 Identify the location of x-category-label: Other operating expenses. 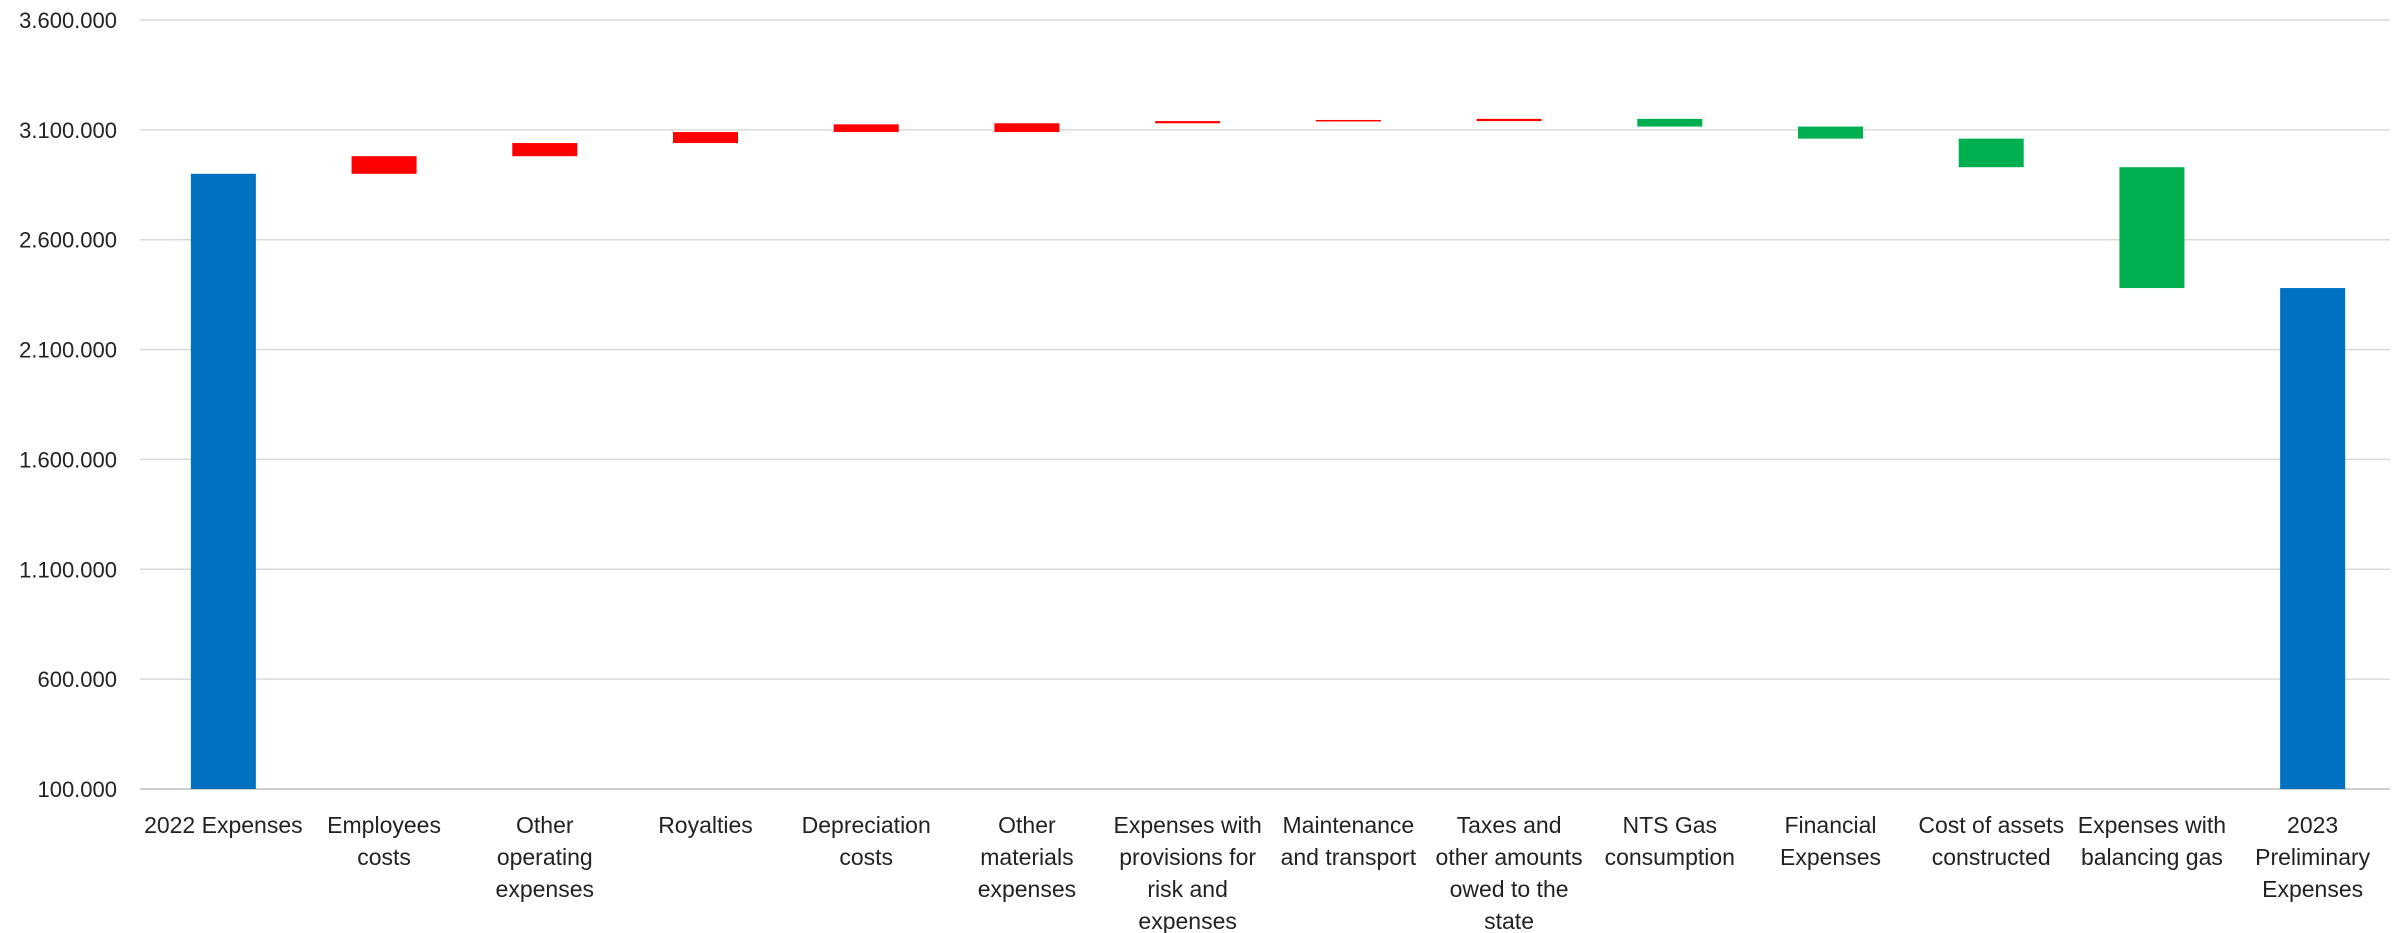
(545, 857).